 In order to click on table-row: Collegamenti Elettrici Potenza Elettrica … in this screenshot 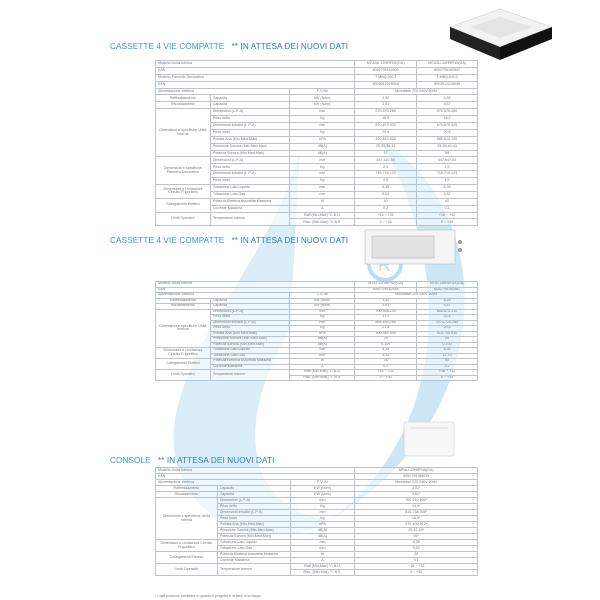, I will do `click(316, 205)`.